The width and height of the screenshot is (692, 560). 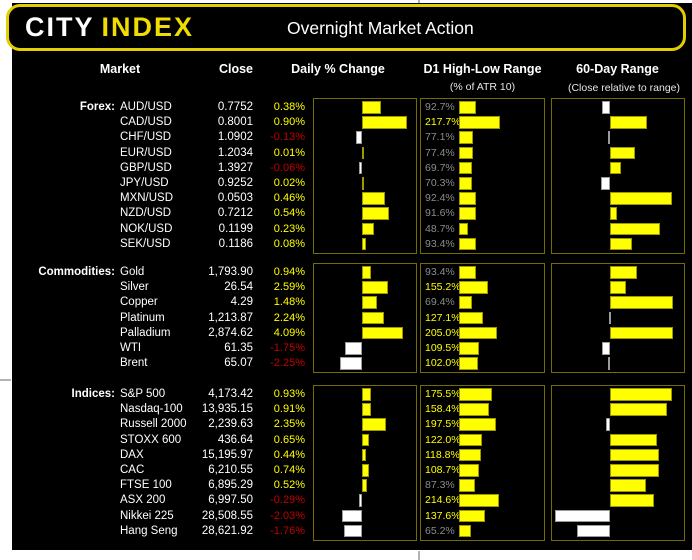 I want to click on d1-range-value: 155.2%, so click(x=443, y=287).